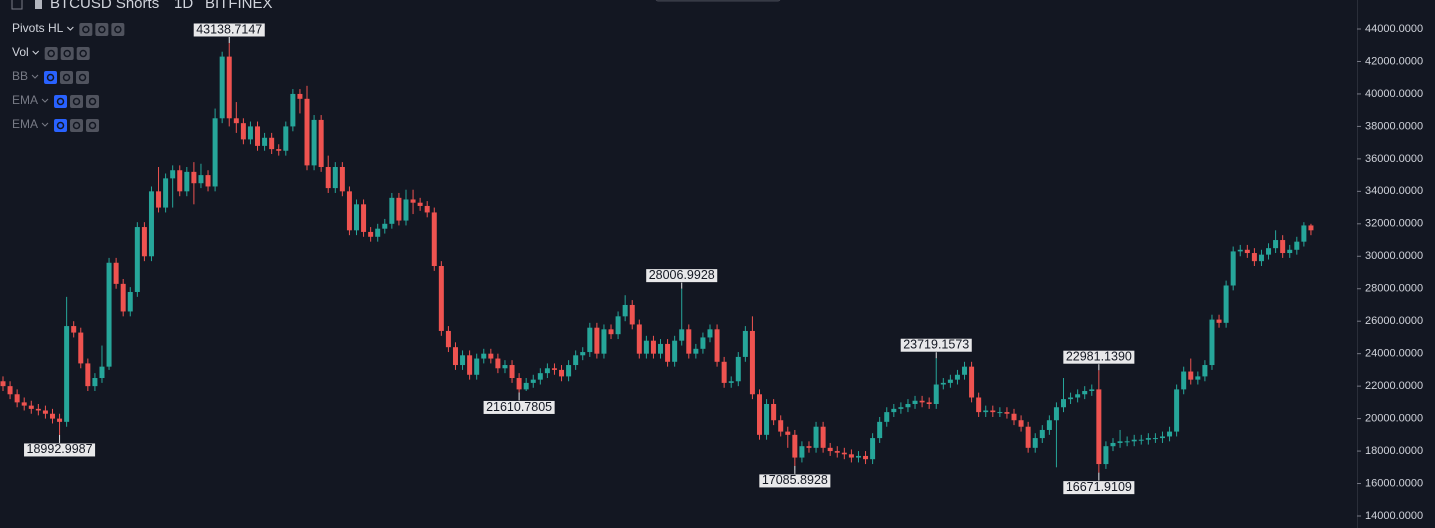 This screenshot has width=1435, height=528. What do you see at coordinates (1394, 191) in the screenshot?
I see `y-tick-label: 34000.0000` at bounding box center [1394, 191].